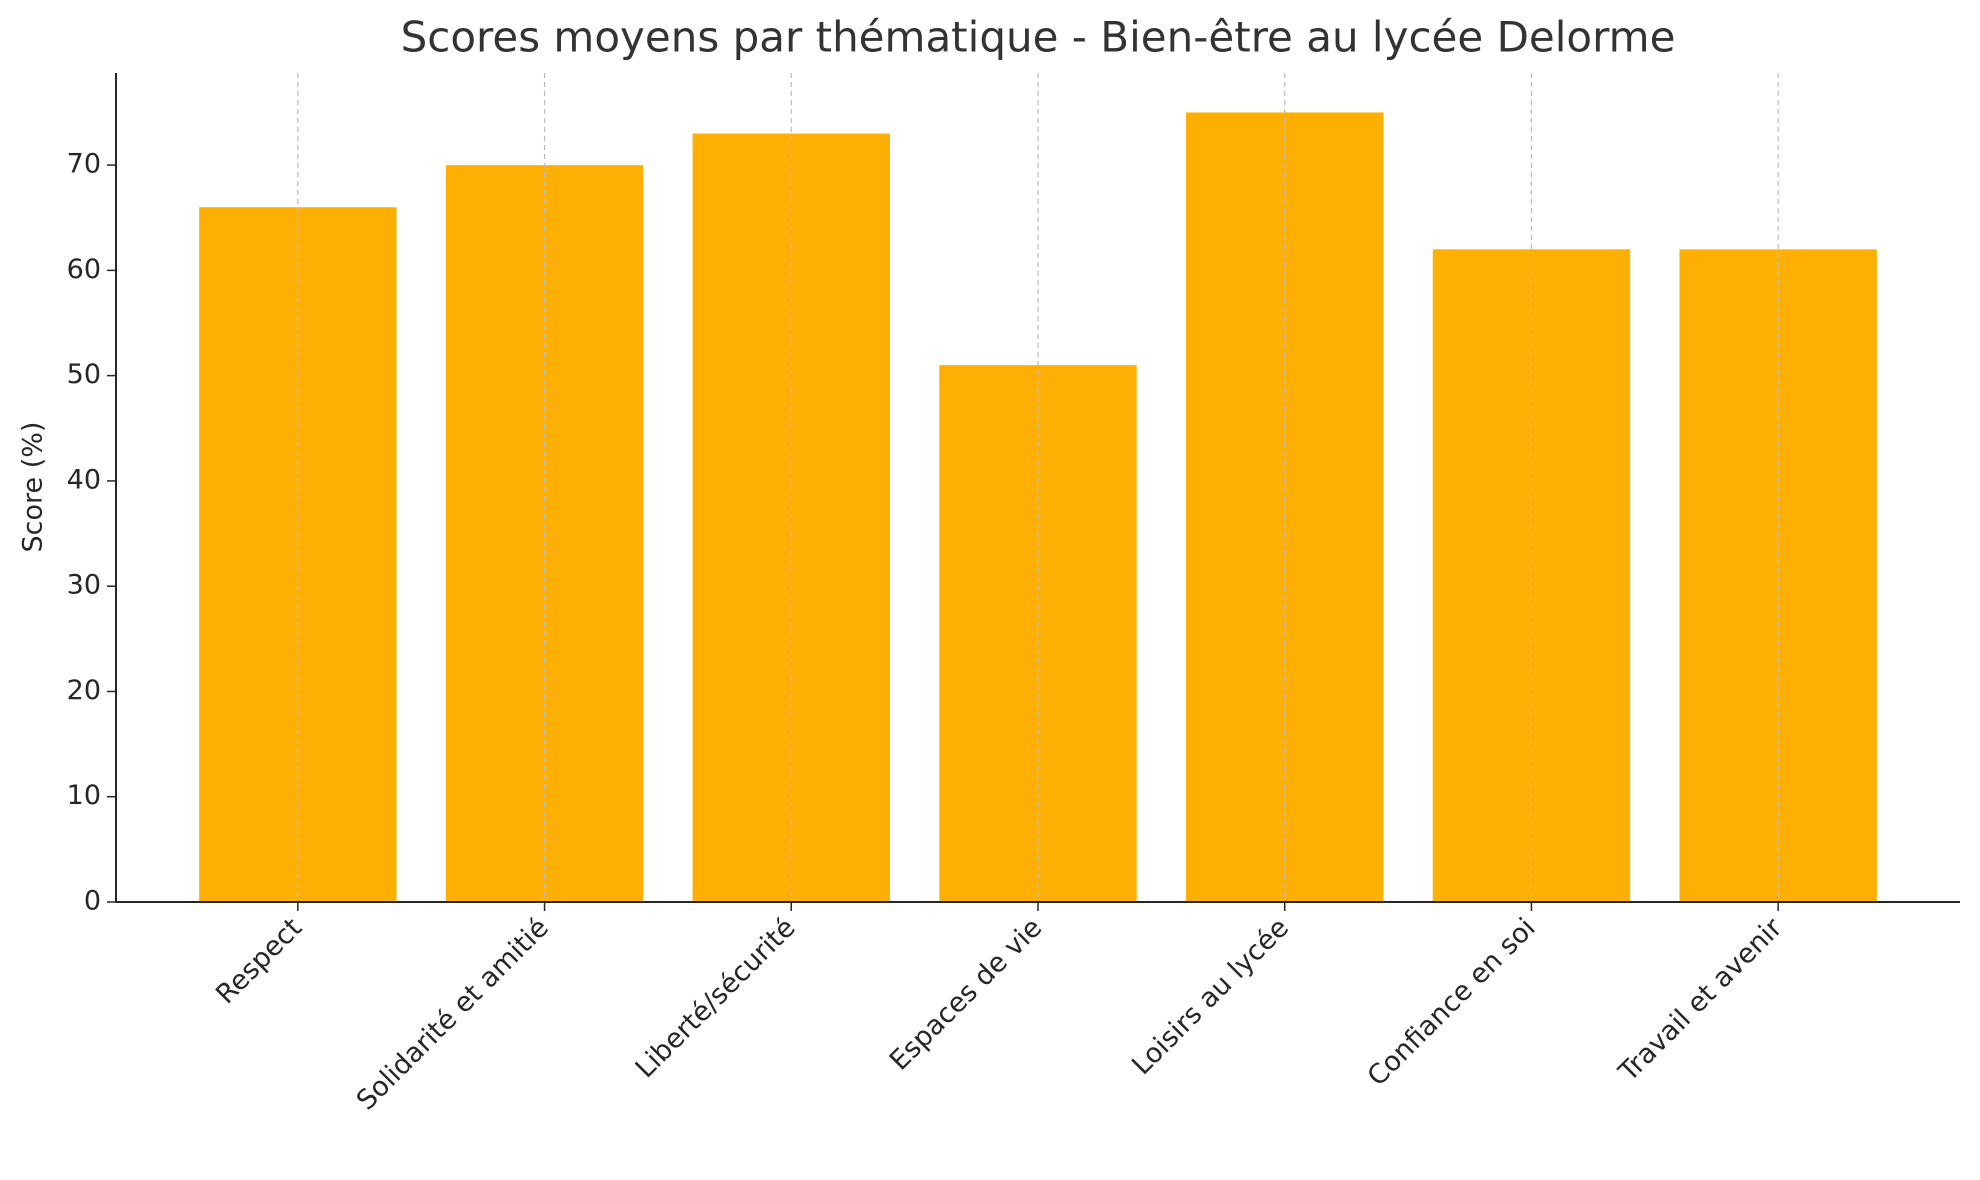 The height and width of the screenshot is (1180, 1980). I want to click on x-tick-label: Loisirs au lycée, so click(1210, 996).